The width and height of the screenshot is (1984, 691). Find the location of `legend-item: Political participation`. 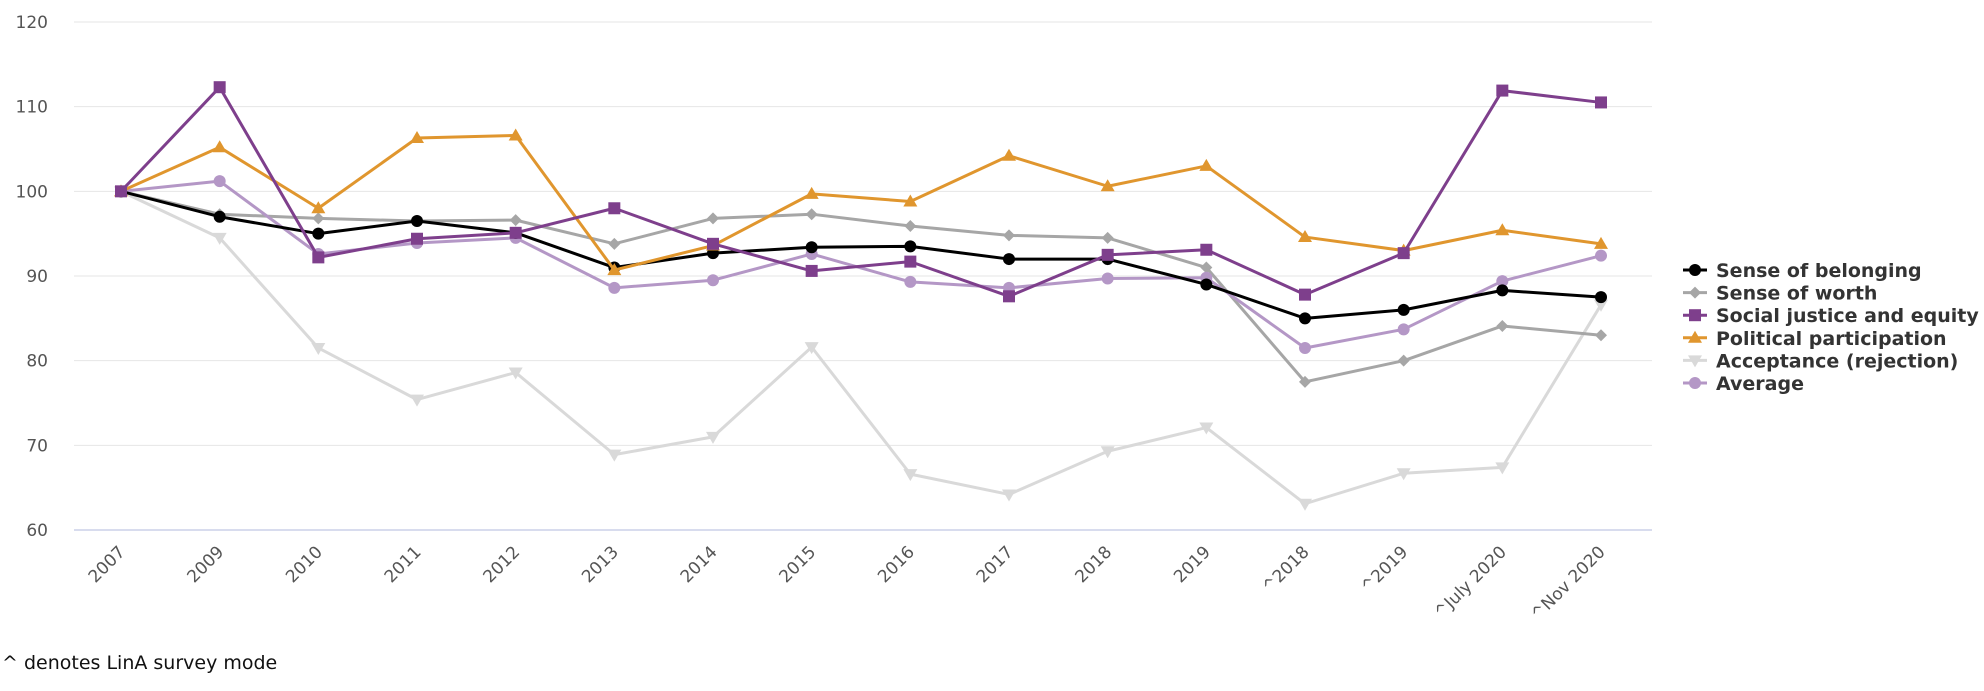

legend-item: Political participation is located at coordinates (1815, 339).